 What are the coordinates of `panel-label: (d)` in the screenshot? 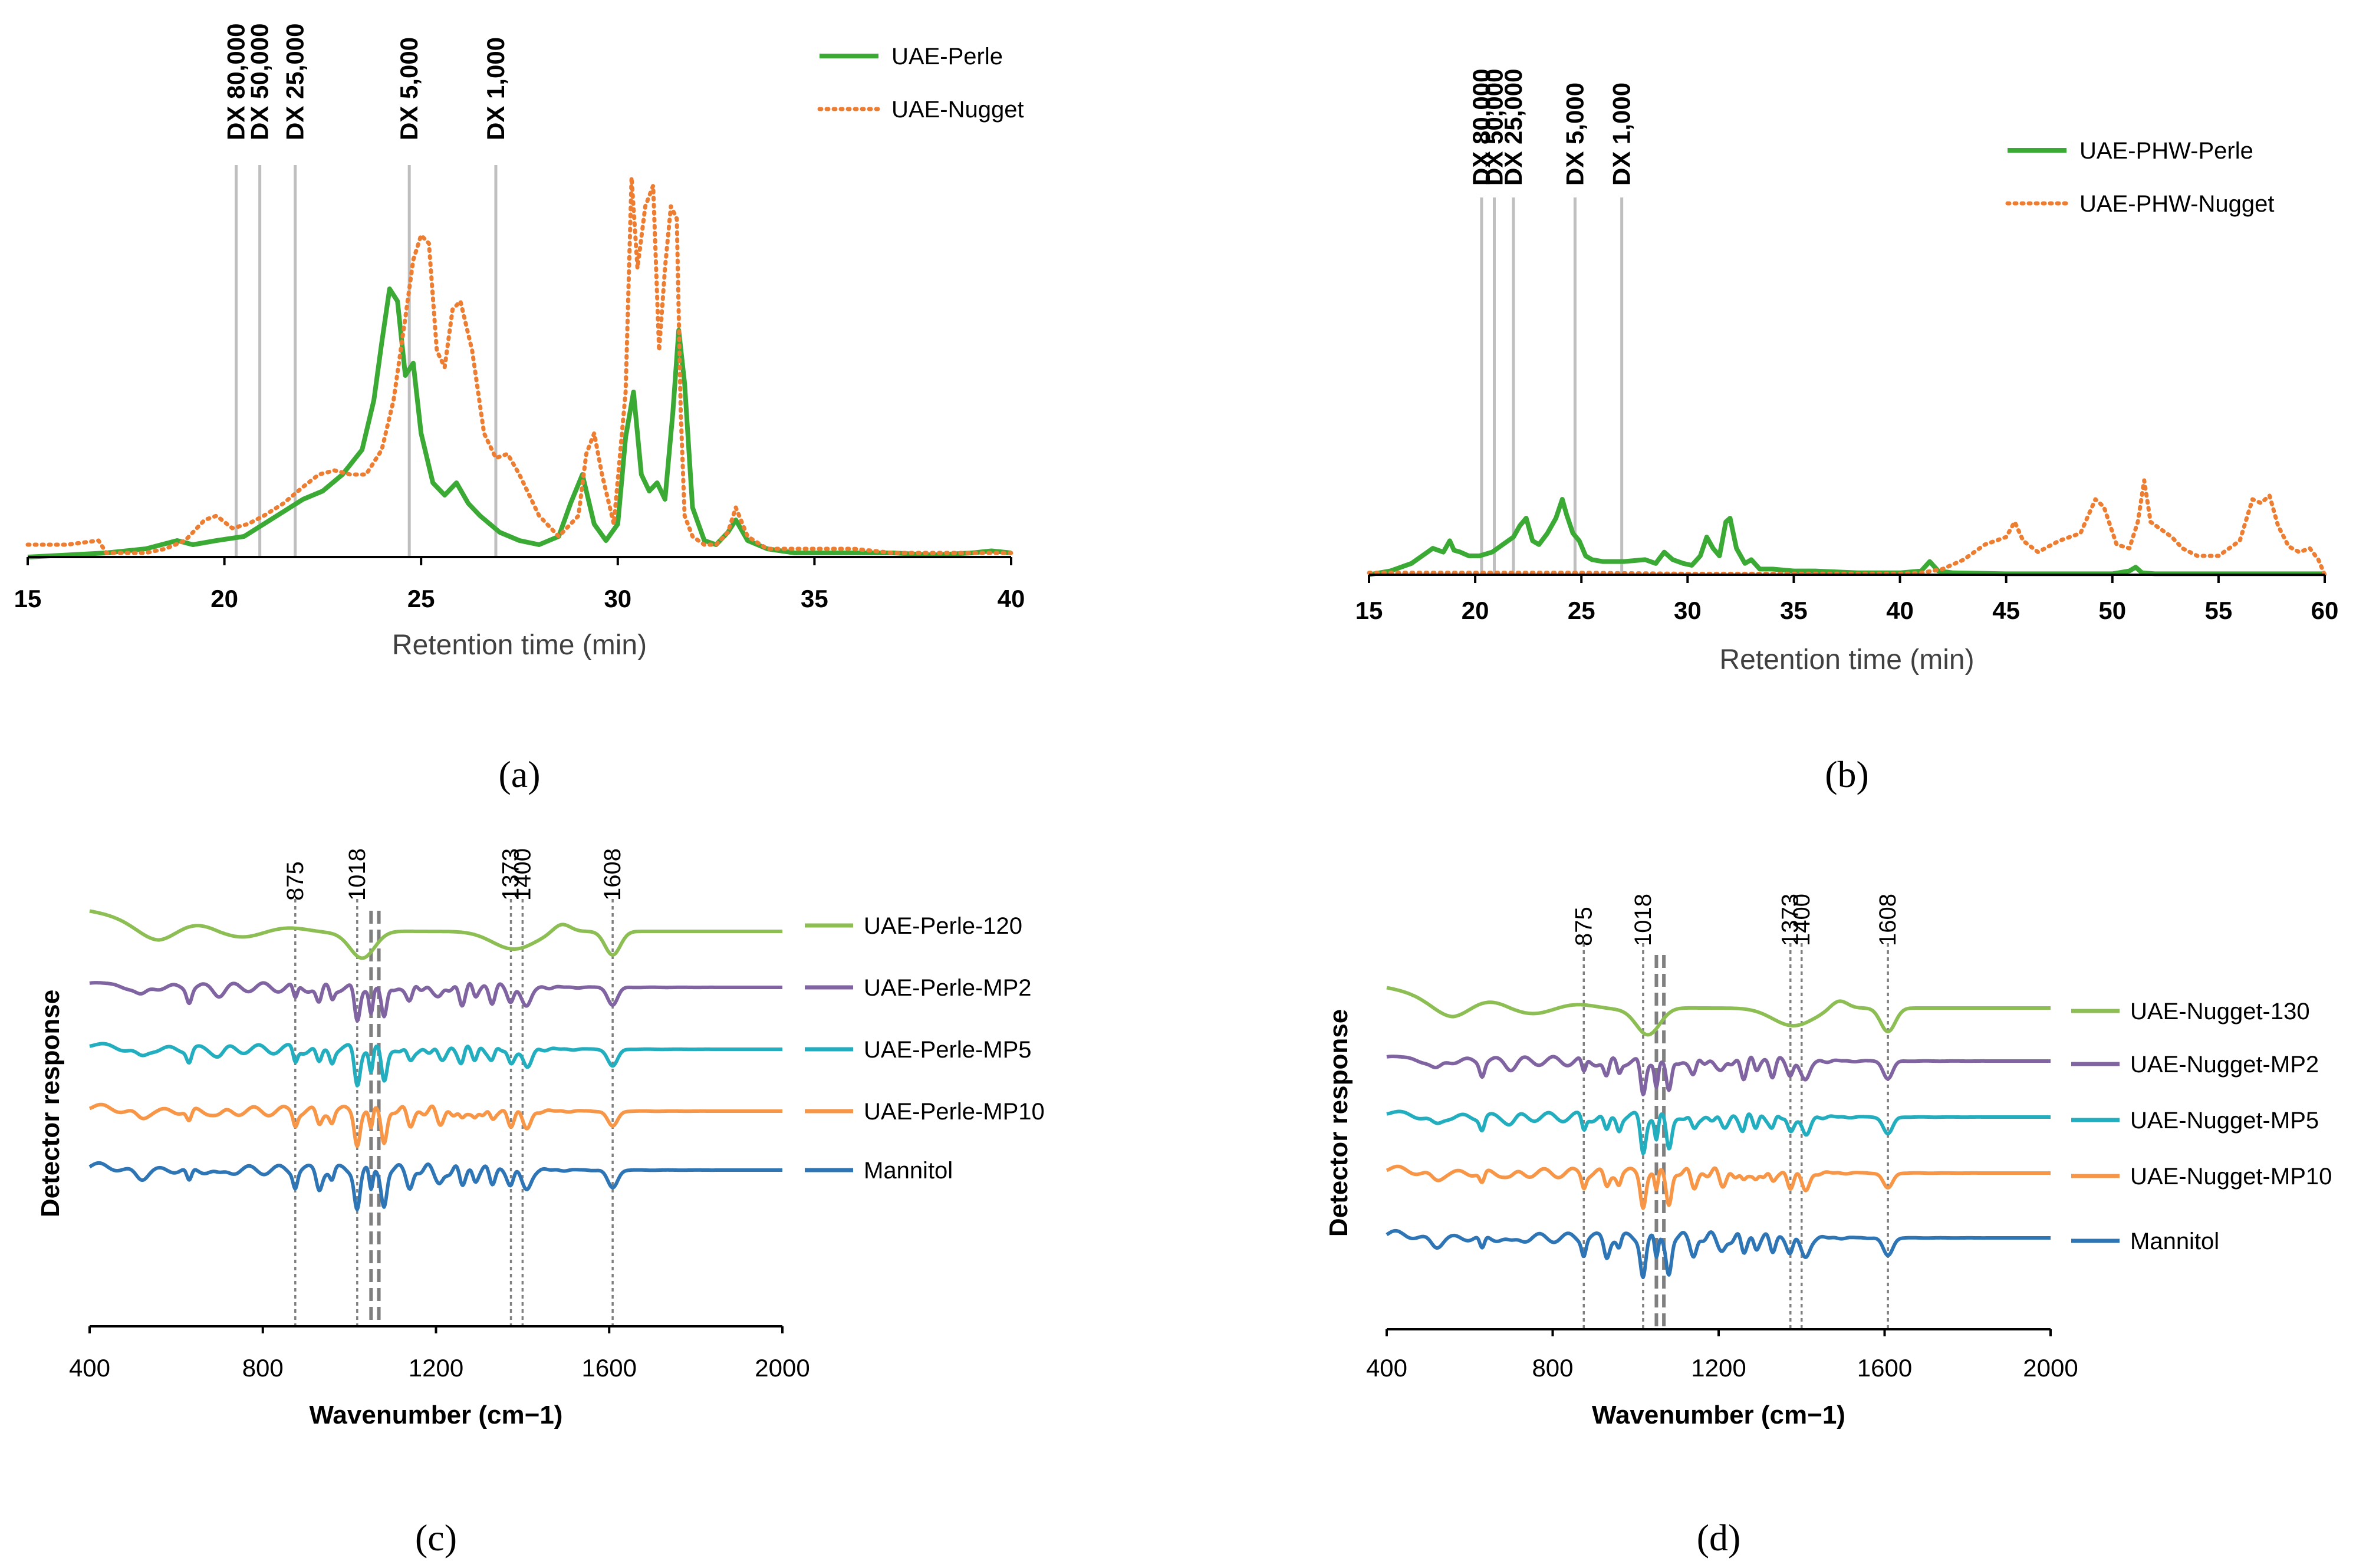 It's located at (1719, 1538).